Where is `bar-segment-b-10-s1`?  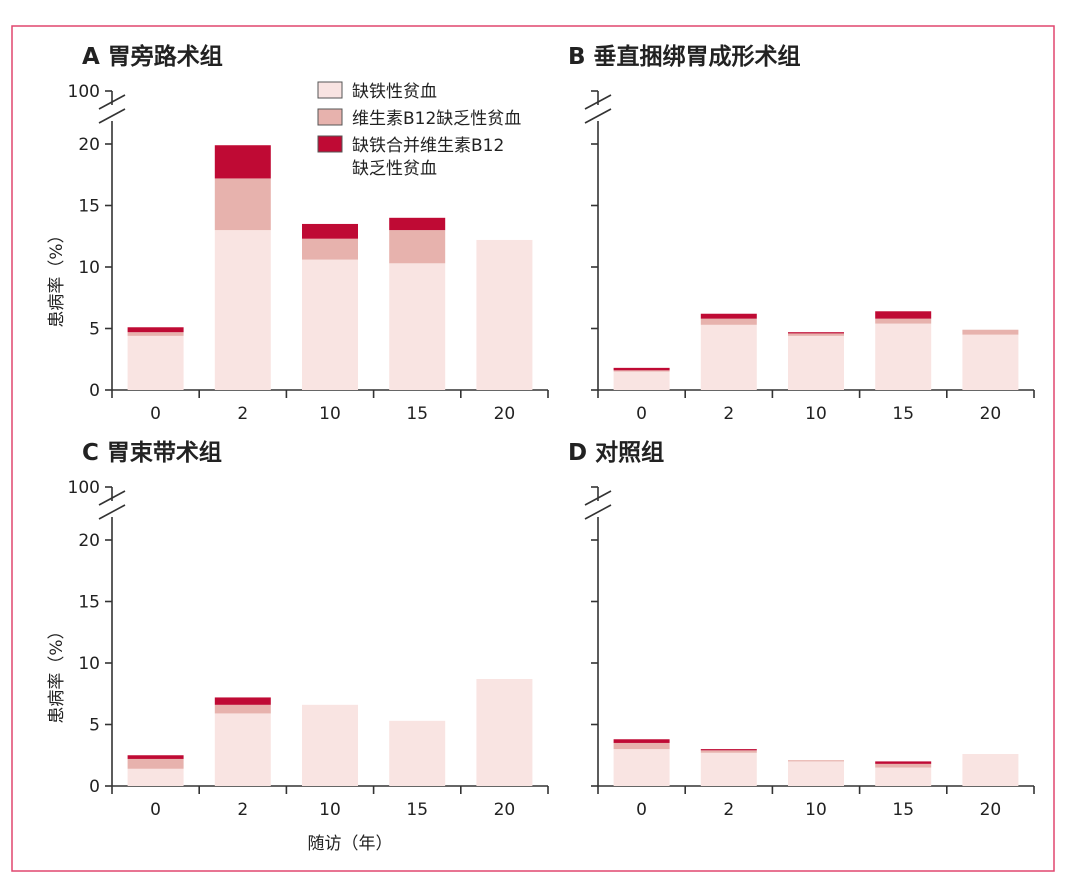
bar-segment-b-10-s1 is located at coordinates (816, 362).